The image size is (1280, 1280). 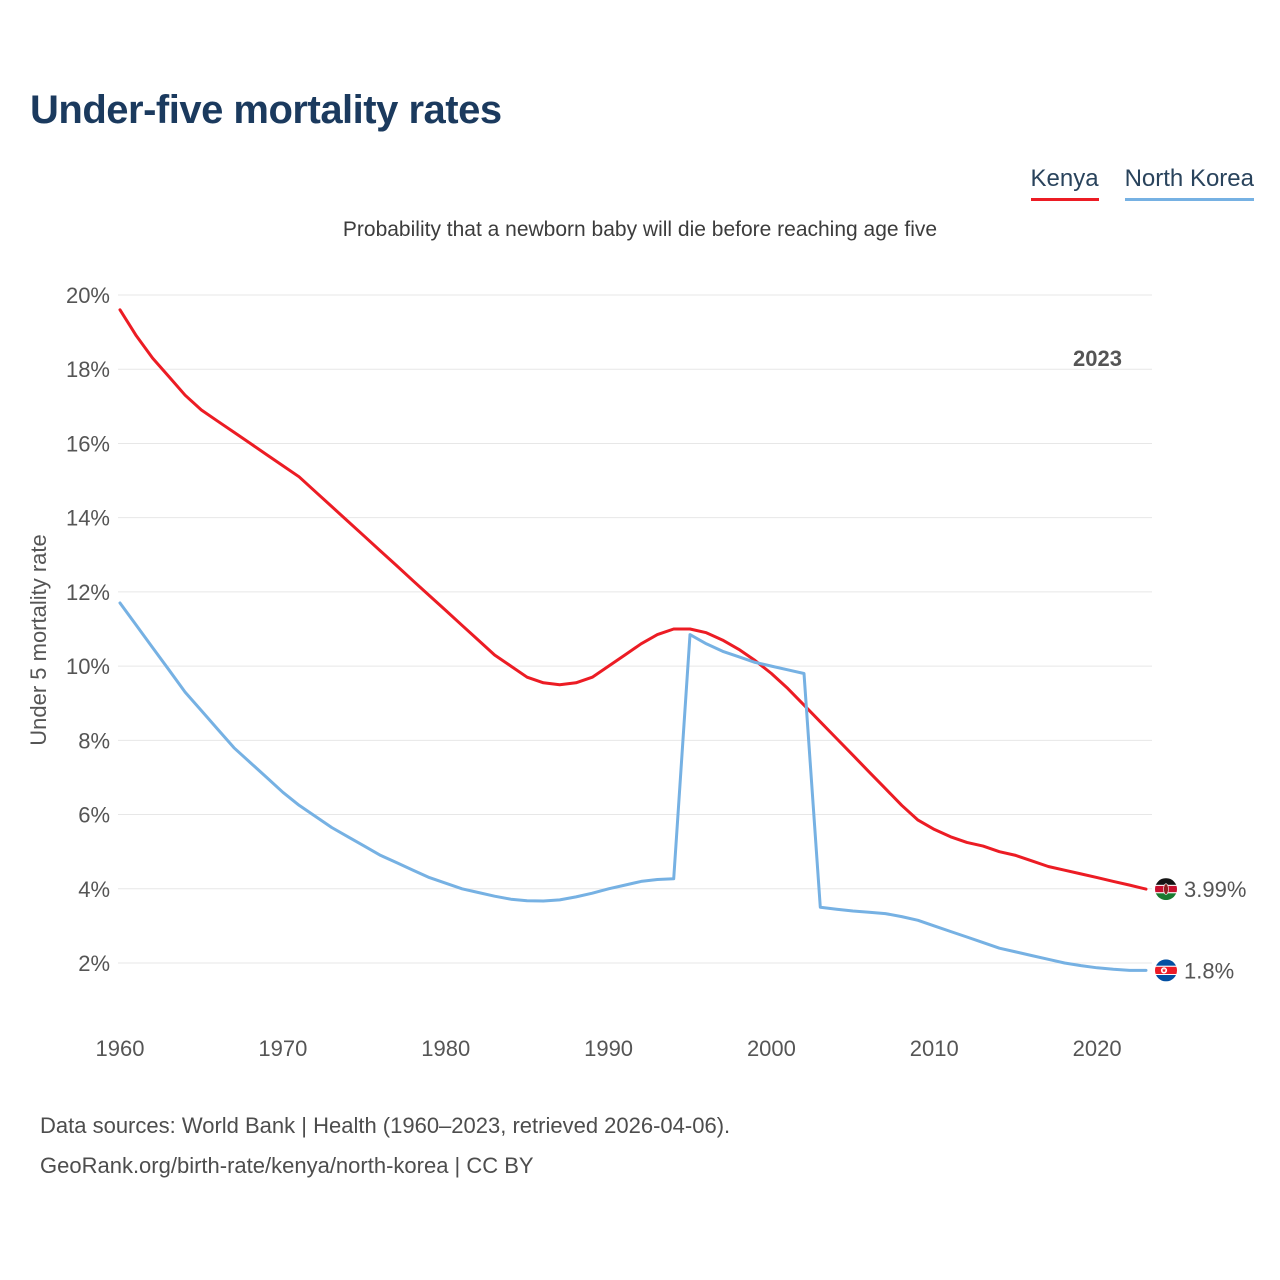 I want to click on y-tick-label: 2%, so click(x=94, y=963).